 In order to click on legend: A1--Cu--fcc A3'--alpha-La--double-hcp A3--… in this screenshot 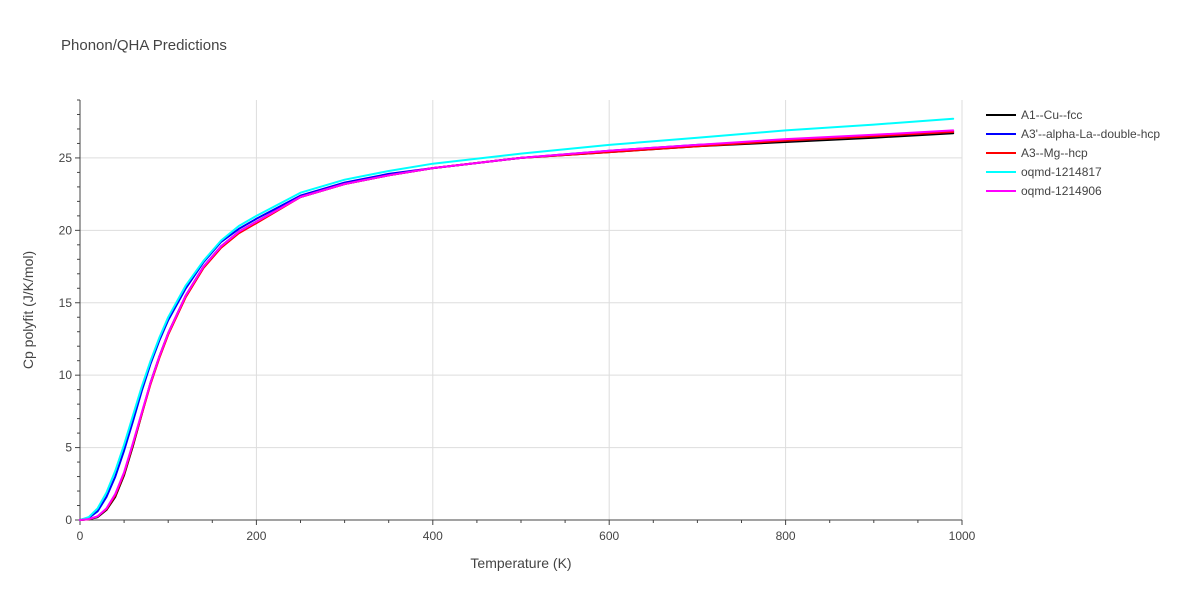, I will do `click(1073, 153)`.